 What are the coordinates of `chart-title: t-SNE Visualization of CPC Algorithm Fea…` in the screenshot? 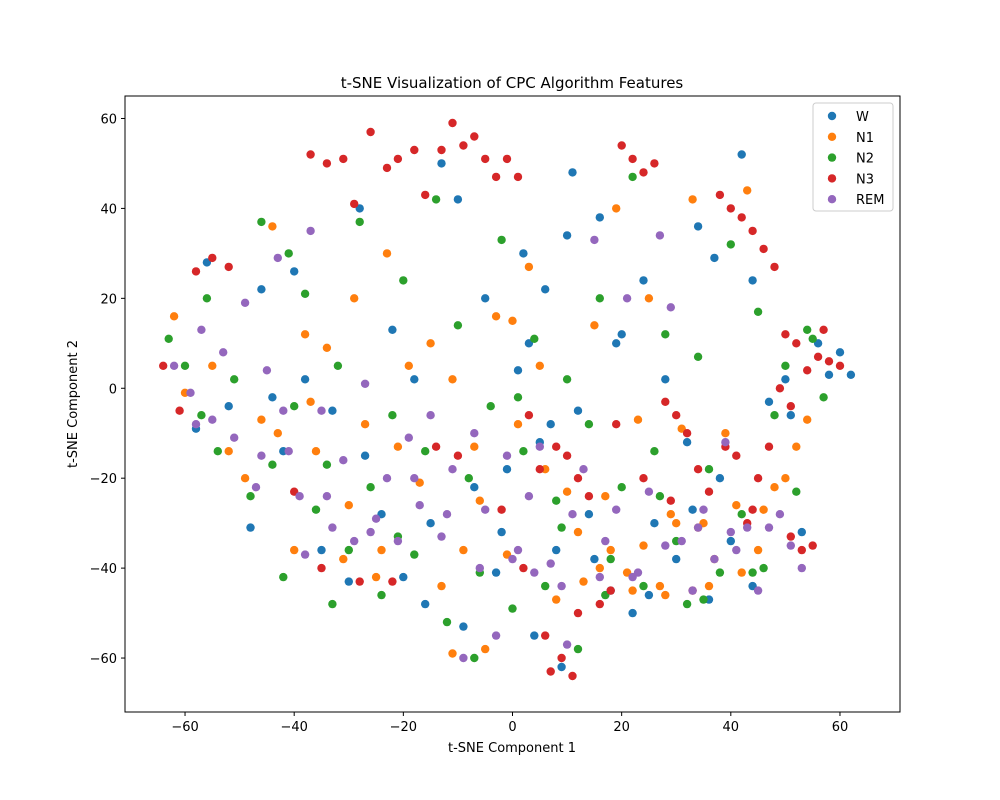 It's located at (512, 83).